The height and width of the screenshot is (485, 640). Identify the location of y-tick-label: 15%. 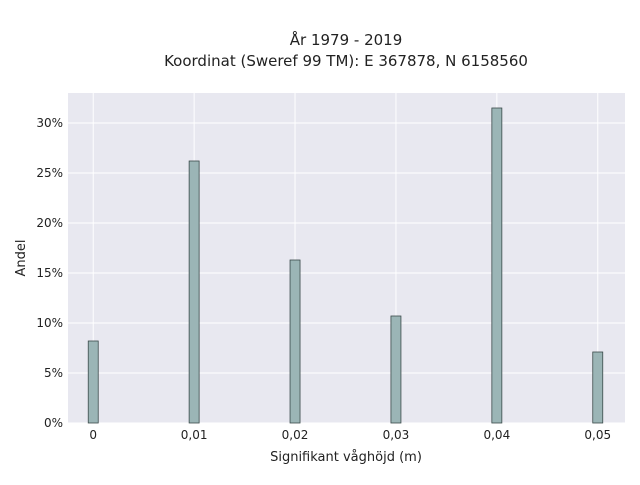
(49, 273).